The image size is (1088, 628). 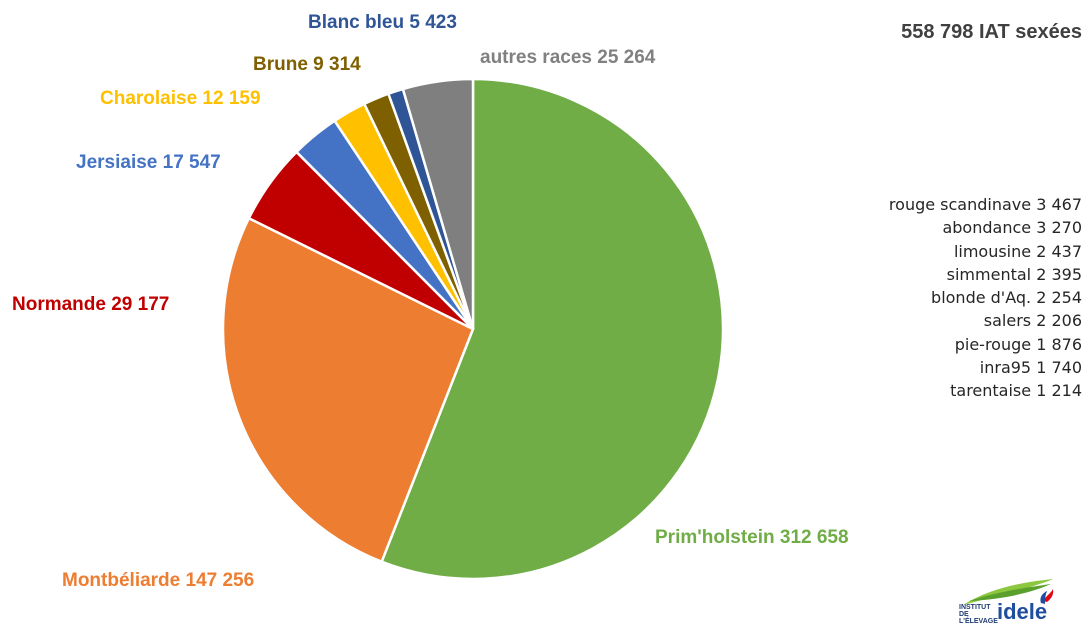 I want to click on label-blanc-bleu: Blanc bleu 5 423, so click(x=382, y=22).